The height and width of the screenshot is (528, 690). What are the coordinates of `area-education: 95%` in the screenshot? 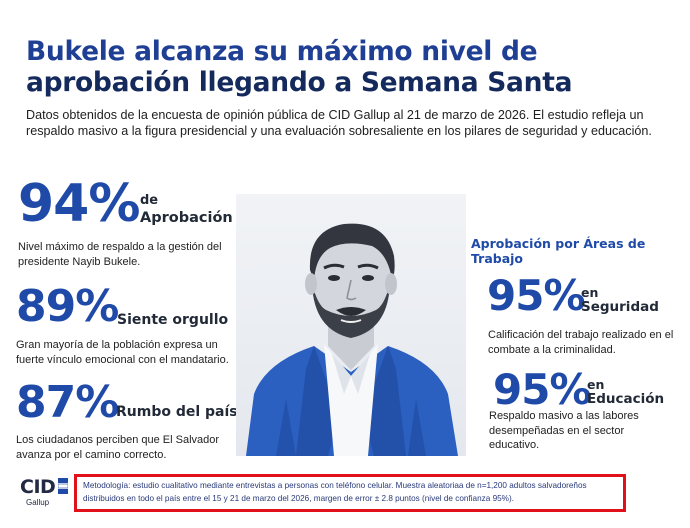 It's located at (542, 389).